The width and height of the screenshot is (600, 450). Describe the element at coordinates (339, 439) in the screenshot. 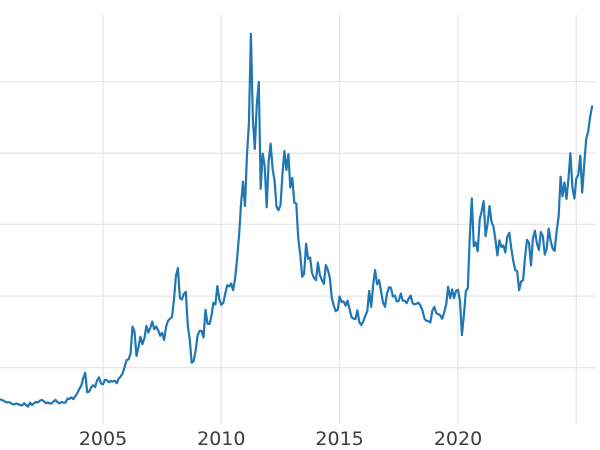

I see `x-tick-label: 2015` at that location.